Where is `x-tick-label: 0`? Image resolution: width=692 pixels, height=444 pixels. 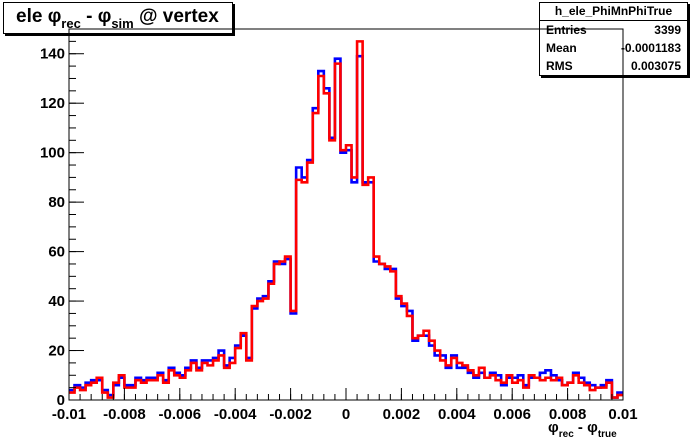
x-tick-label: 0 is located at coordinates (346, 414).